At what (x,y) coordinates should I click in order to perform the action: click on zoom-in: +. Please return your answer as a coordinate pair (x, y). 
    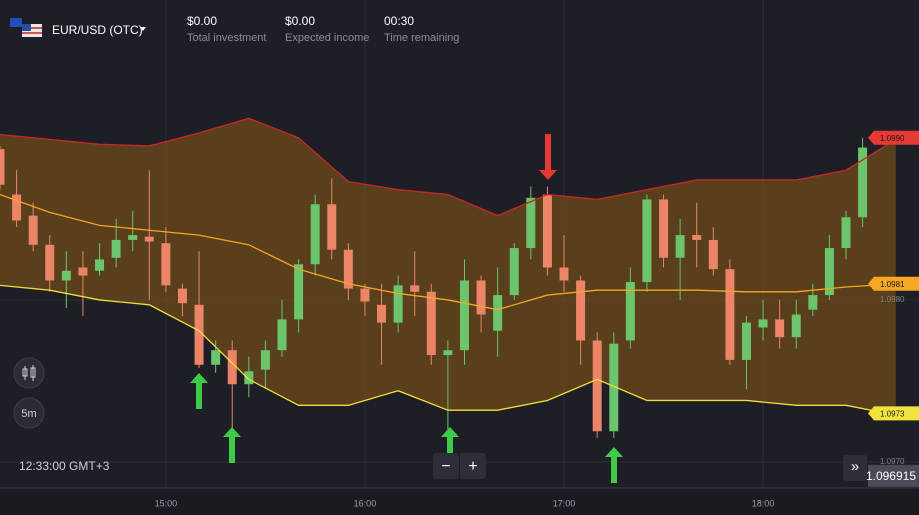
    Looking at the image, I should click on (473, 466).